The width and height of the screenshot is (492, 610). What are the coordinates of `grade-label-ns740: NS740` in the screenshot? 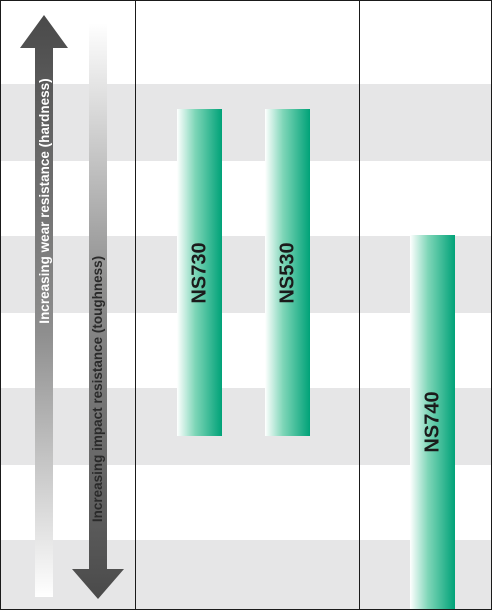 It's located at (432, 422).